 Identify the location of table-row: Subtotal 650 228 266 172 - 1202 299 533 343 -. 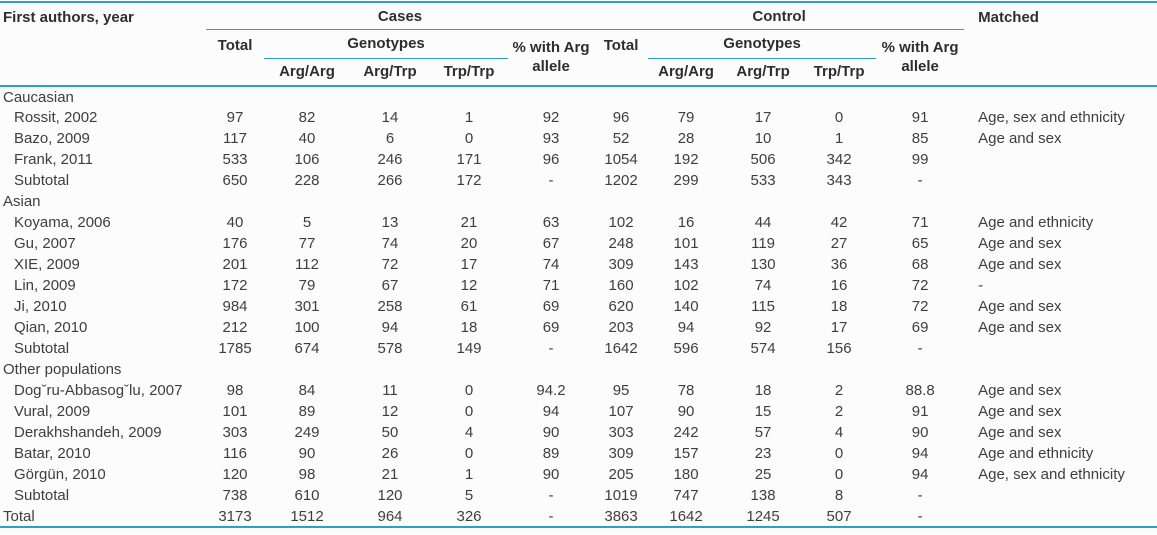
(578, 180).